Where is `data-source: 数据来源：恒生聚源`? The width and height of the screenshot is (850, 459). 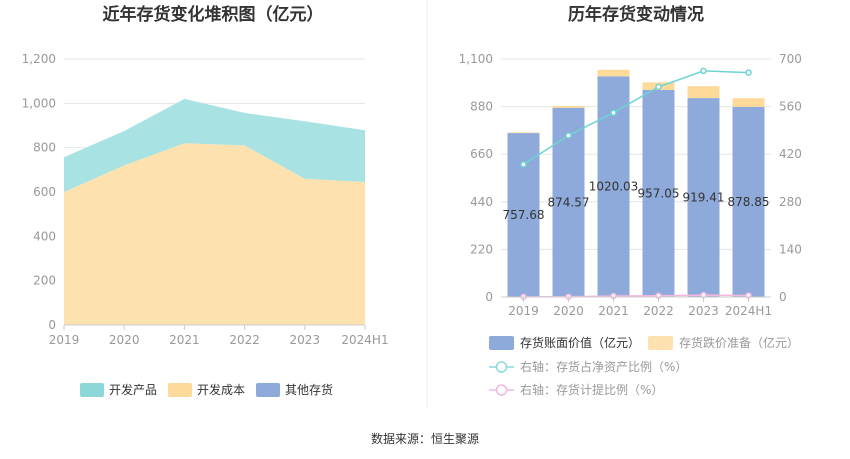
data-source: 数据来源：恒生聚源 is located at coordinates (425, 438).